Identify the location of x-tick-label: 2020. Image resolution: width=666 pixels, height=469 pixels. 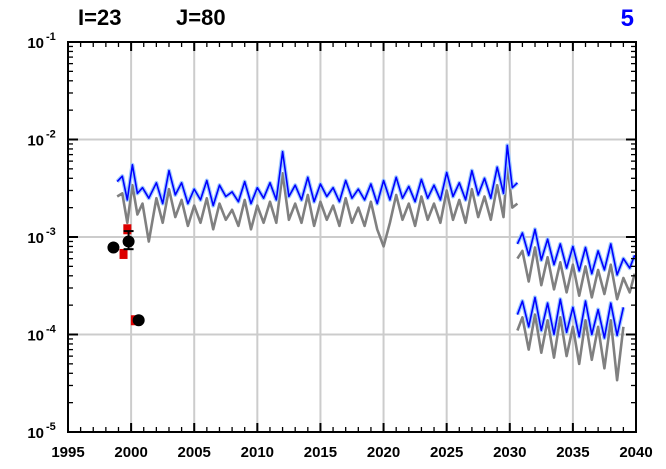
(383, 452).